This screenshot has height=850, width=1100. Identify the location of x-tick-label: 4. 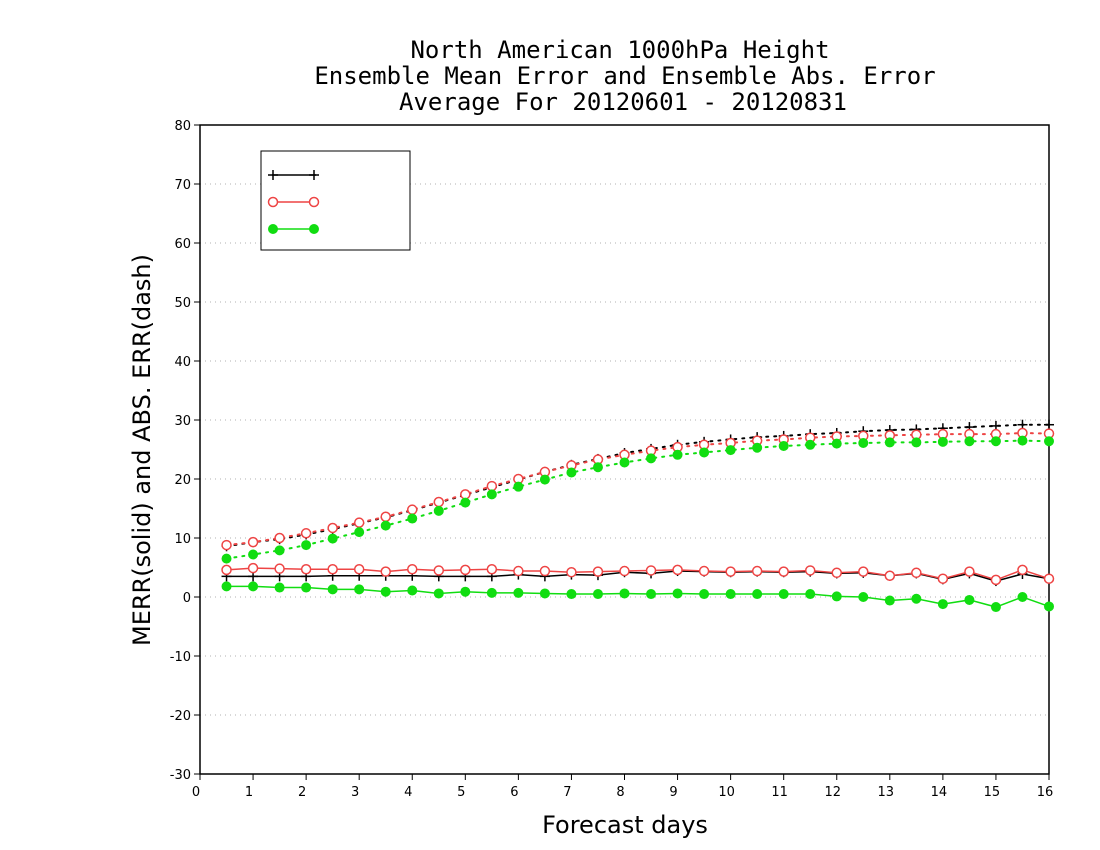
(408, 792).